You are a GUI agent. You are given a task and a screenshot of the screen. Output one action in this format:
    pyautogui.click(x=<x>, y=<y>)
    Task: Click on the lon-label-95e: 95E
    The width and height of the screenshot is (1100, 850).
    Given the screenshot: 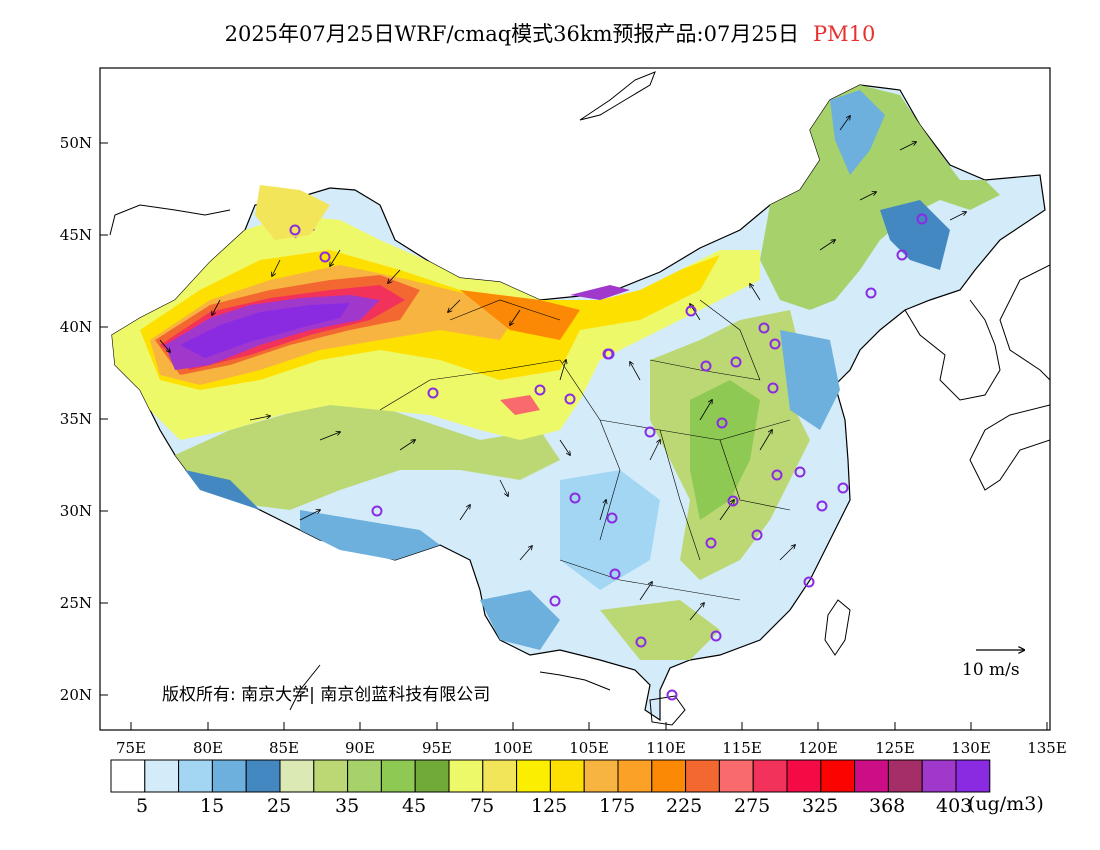 What is the action you would take?
    pyautogui.click(x=437, y=748)
    